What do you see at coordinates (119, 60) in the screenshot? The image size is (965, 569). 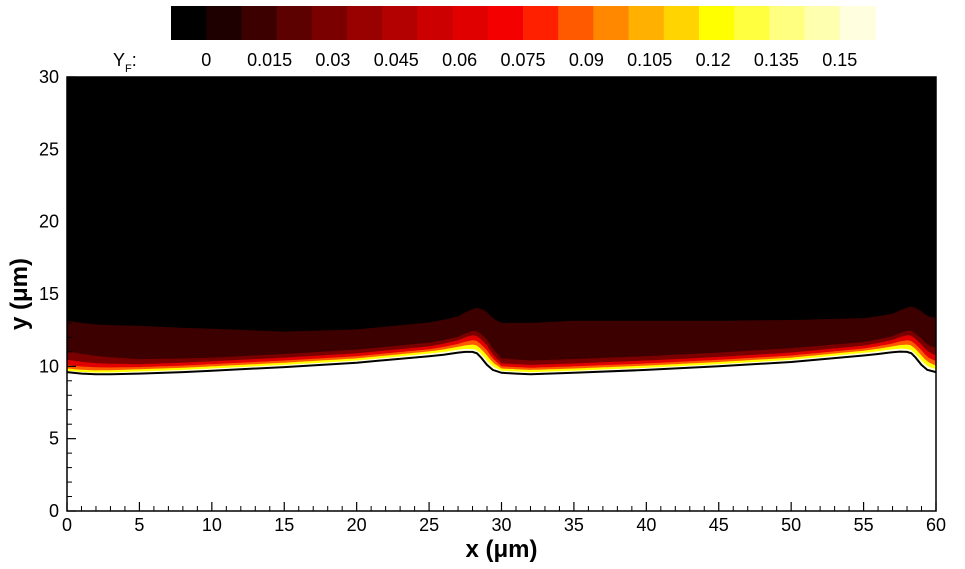 I see `colorbar-variable-name: Y` at bounding box center [119, 60].